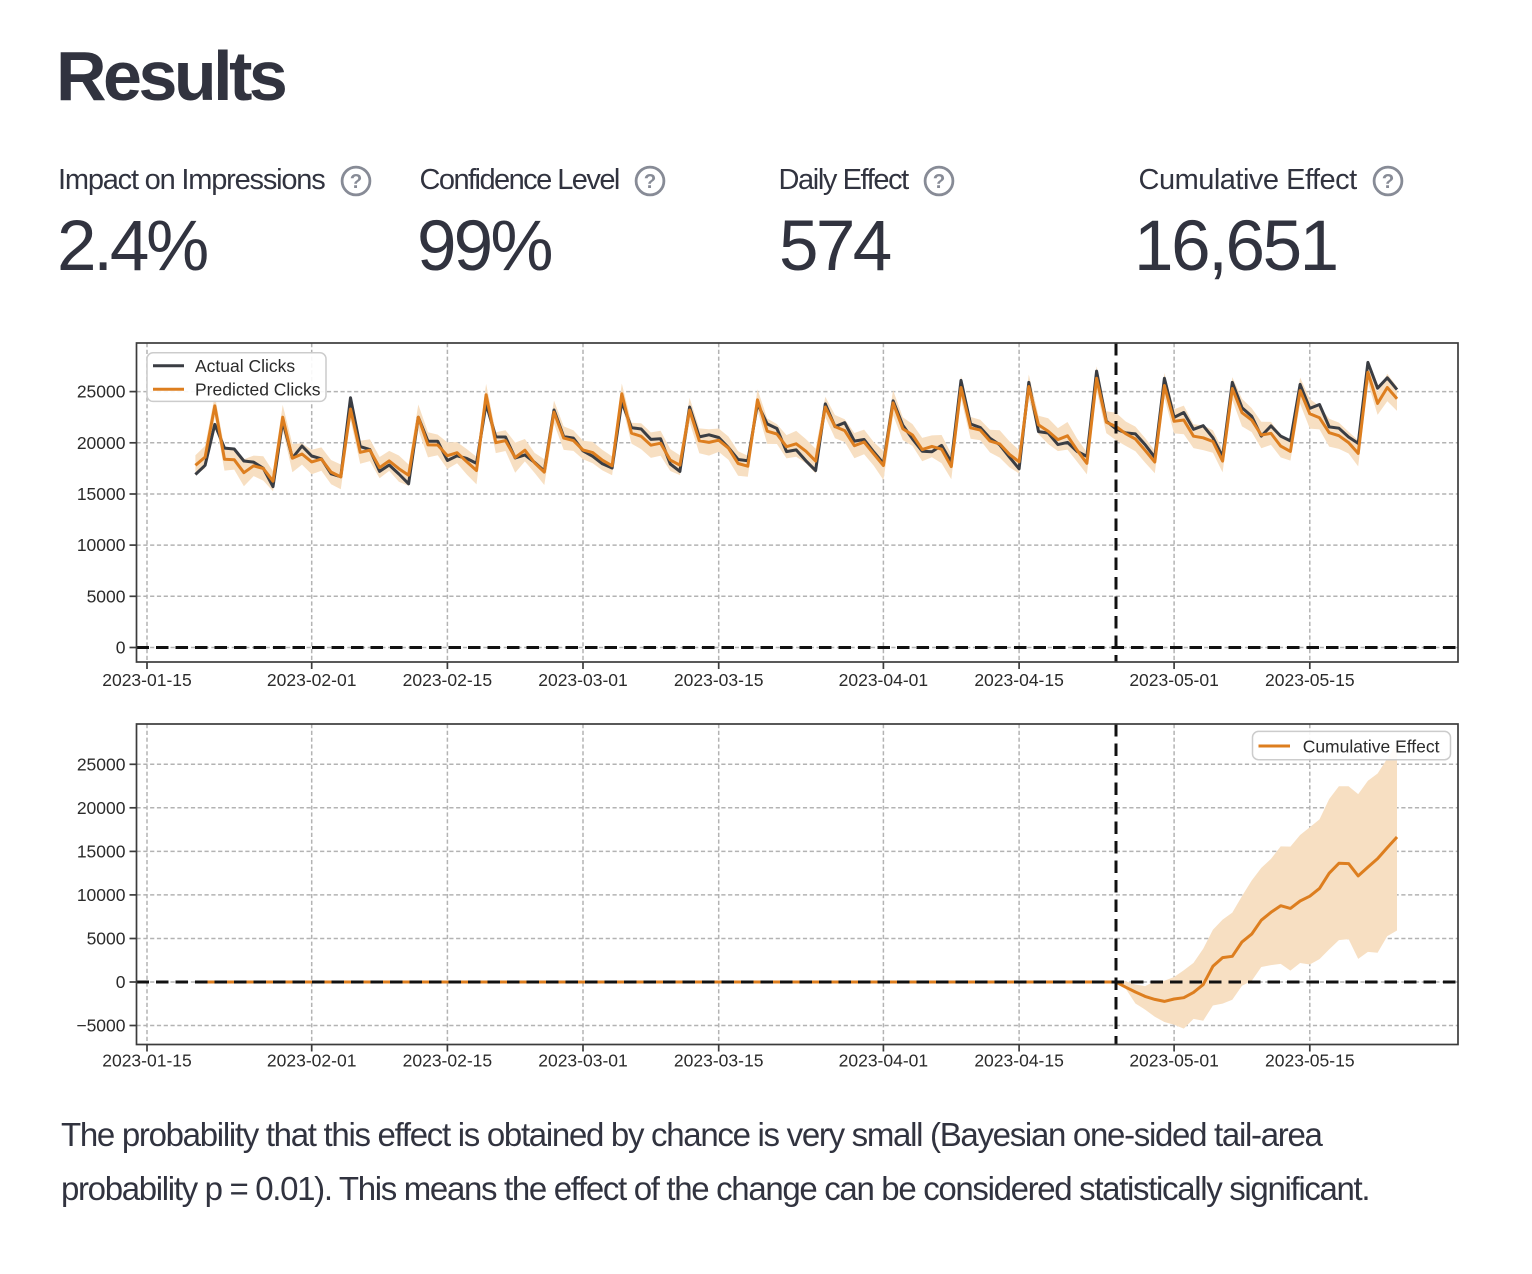  I want to click on svg-text: −5000, so click(100, 1026).